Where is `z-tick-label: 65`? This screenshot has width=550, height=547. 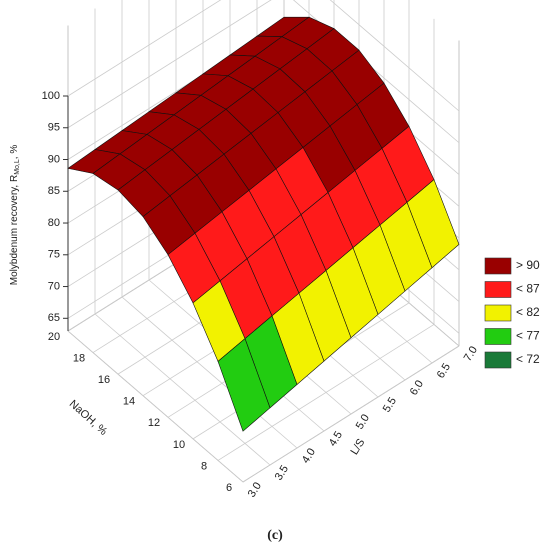
z-tick-label: 65 is located at coordinates (54, 318).